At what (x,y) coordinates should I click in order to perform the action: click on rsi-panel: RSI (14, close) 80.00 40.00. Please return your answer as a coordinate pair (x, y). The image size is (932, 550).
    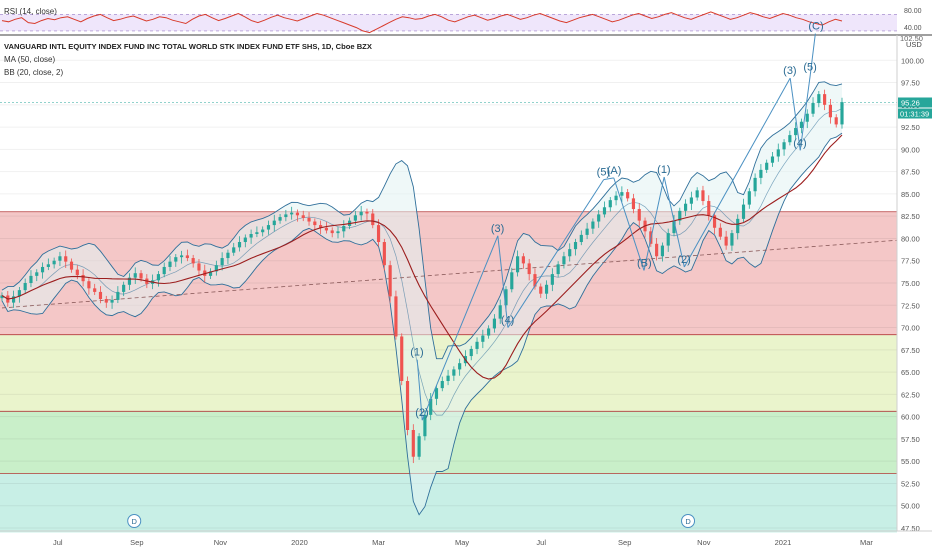
    Looking at the image, I should click on (466, 21).